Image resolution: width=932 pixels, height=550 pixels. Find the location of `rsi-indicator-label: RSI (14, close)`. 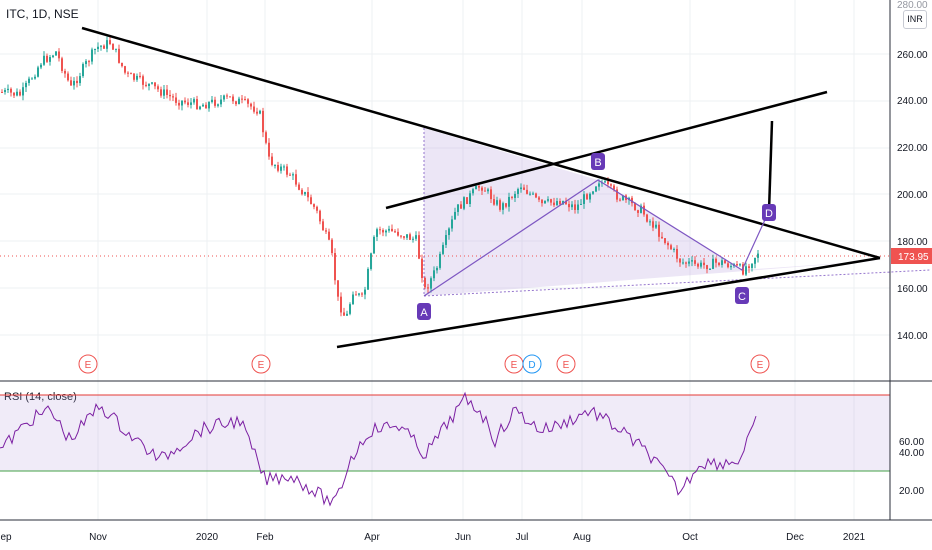

rsi-indicator-label: RSI (14, close) is located at coordinates (40, 397).